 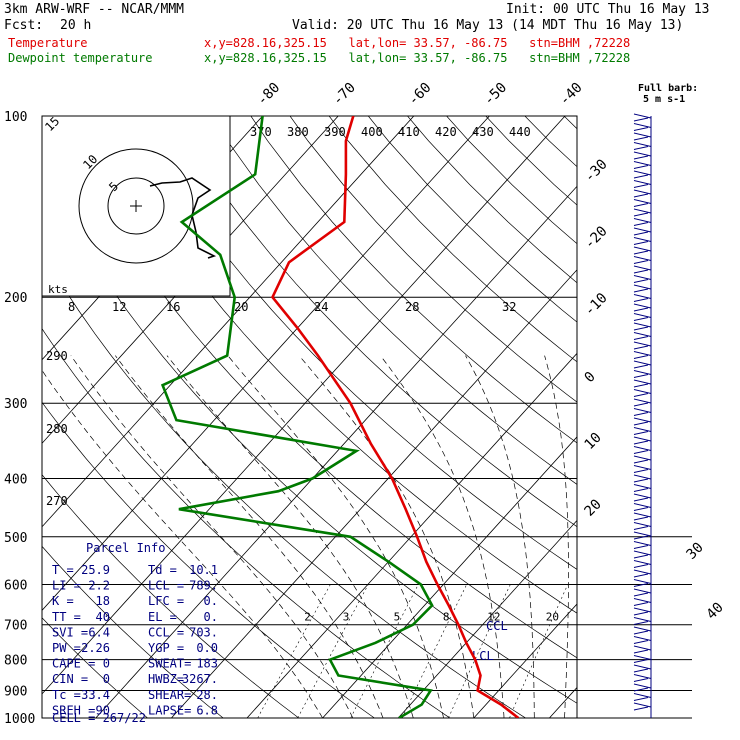 I want to click on theta-left-label: 290, so click(x=57, y=356).